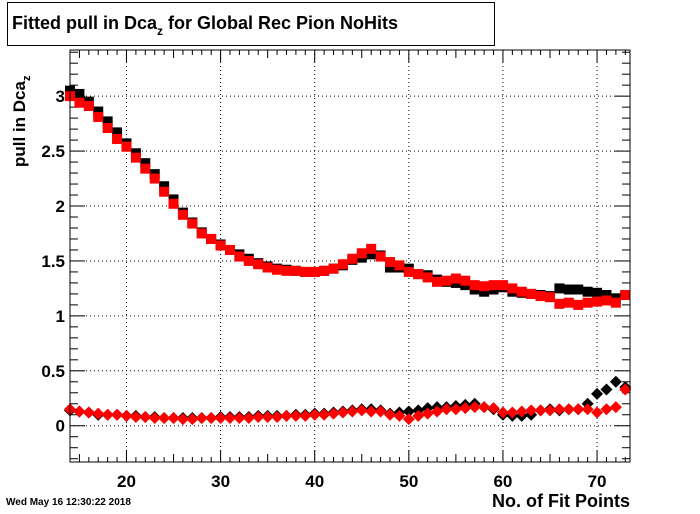  What do you see at coordinates (314, 481) in the screenshot?
I see `x-tick-label: 40` at bounding box center [314, 481].